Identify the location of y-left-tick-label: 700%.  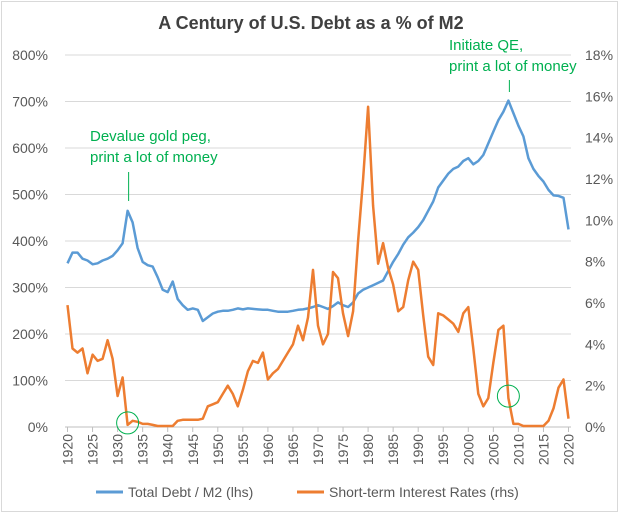
(30, 102).